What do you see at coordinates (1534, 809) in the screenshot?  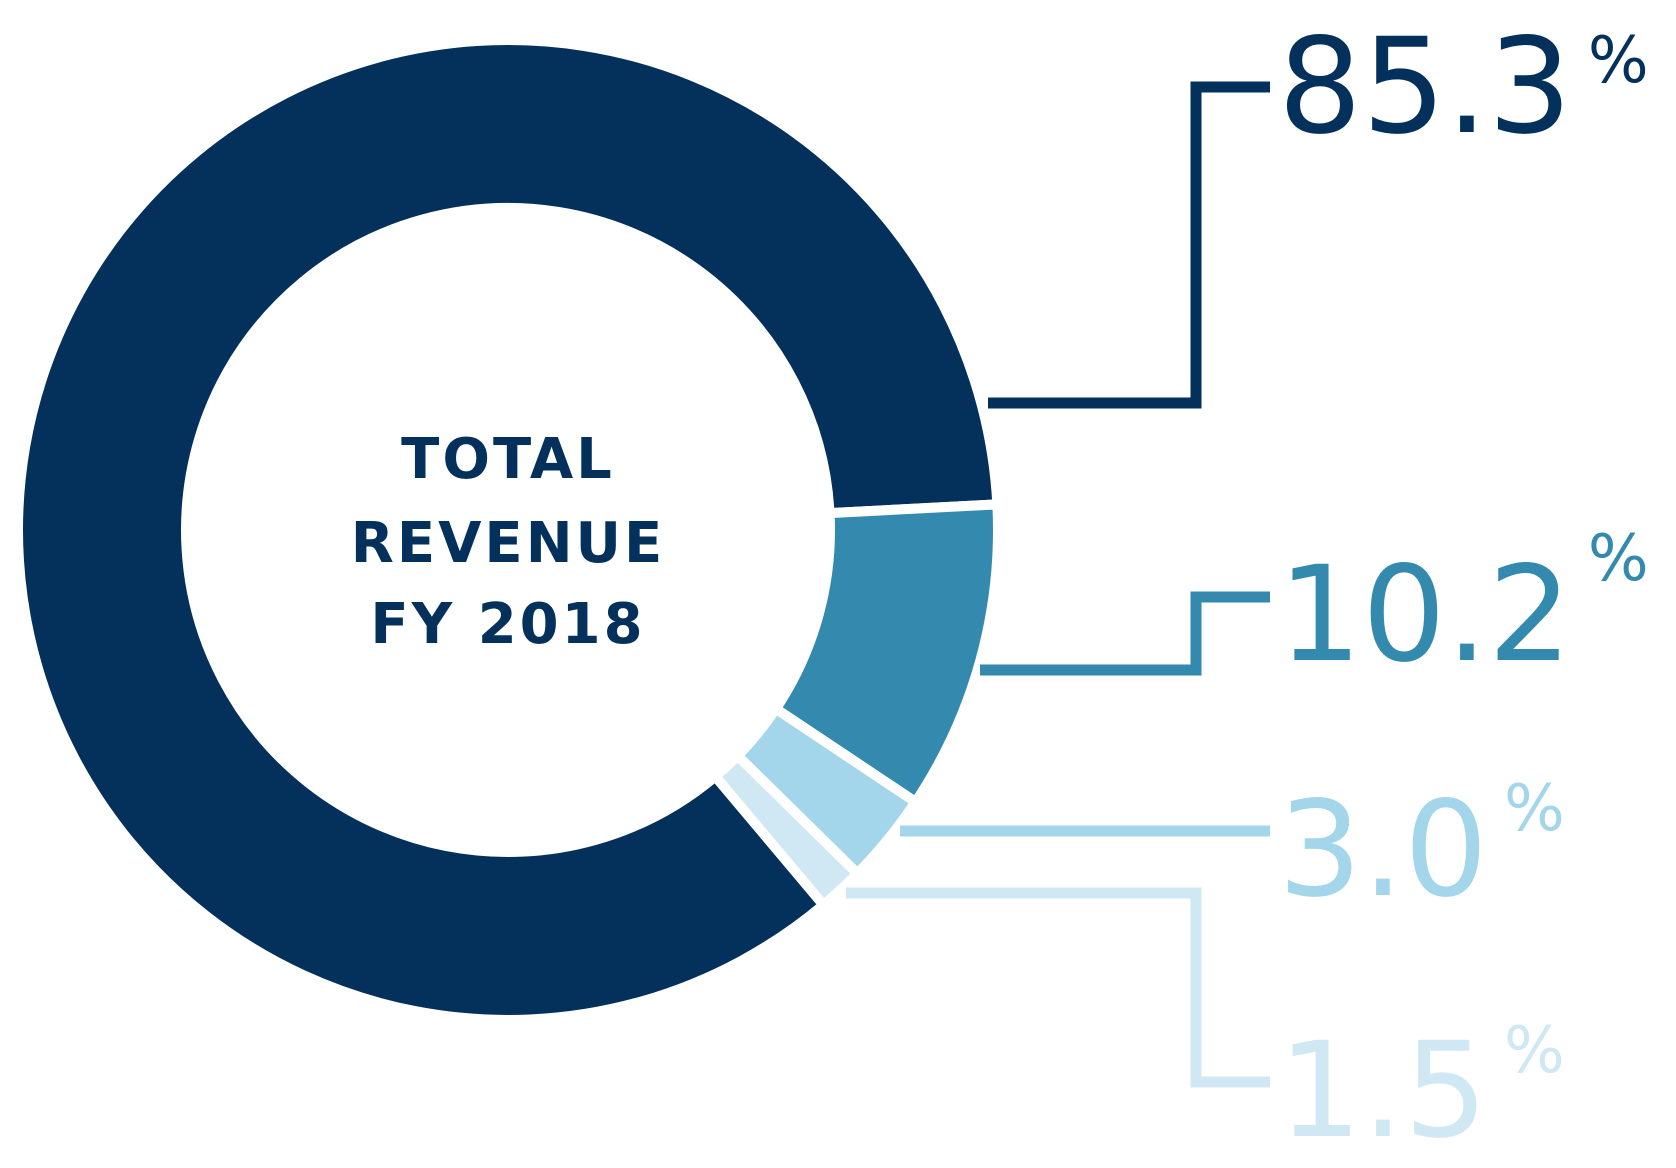 I see `percent-sign-3: %` at bounding box center [1534, 809].